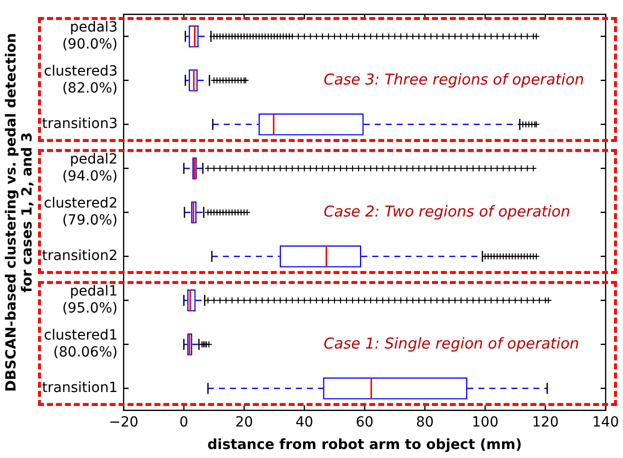  Describe the element at coordinates (304, 422) in the screenshot. I see `x-tick-label: 40` at that location.